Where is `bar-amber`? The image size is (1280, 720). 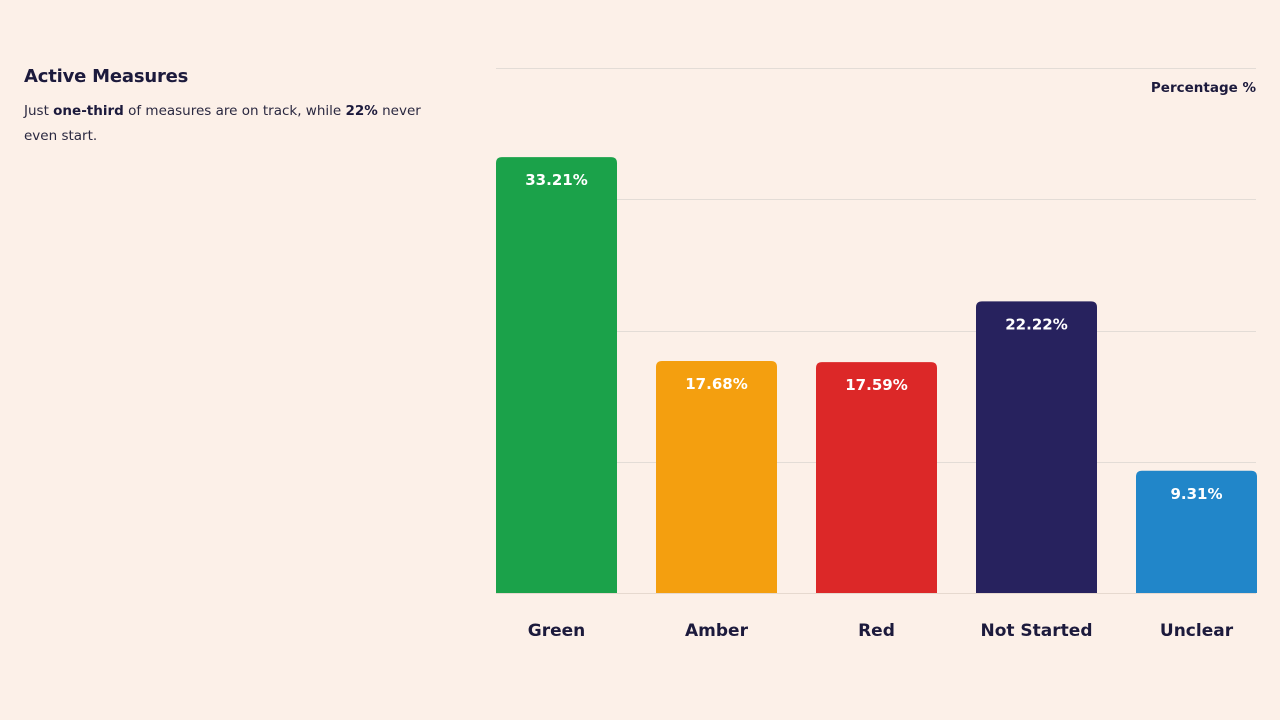 bar-amber is located at coordinates (716, 476).